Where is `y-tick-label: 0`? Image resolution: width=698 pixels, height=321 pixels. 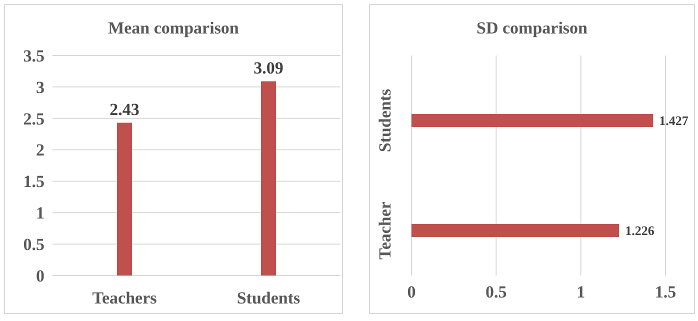
y-tick-label: 0 is located at coordinates (40, 276).